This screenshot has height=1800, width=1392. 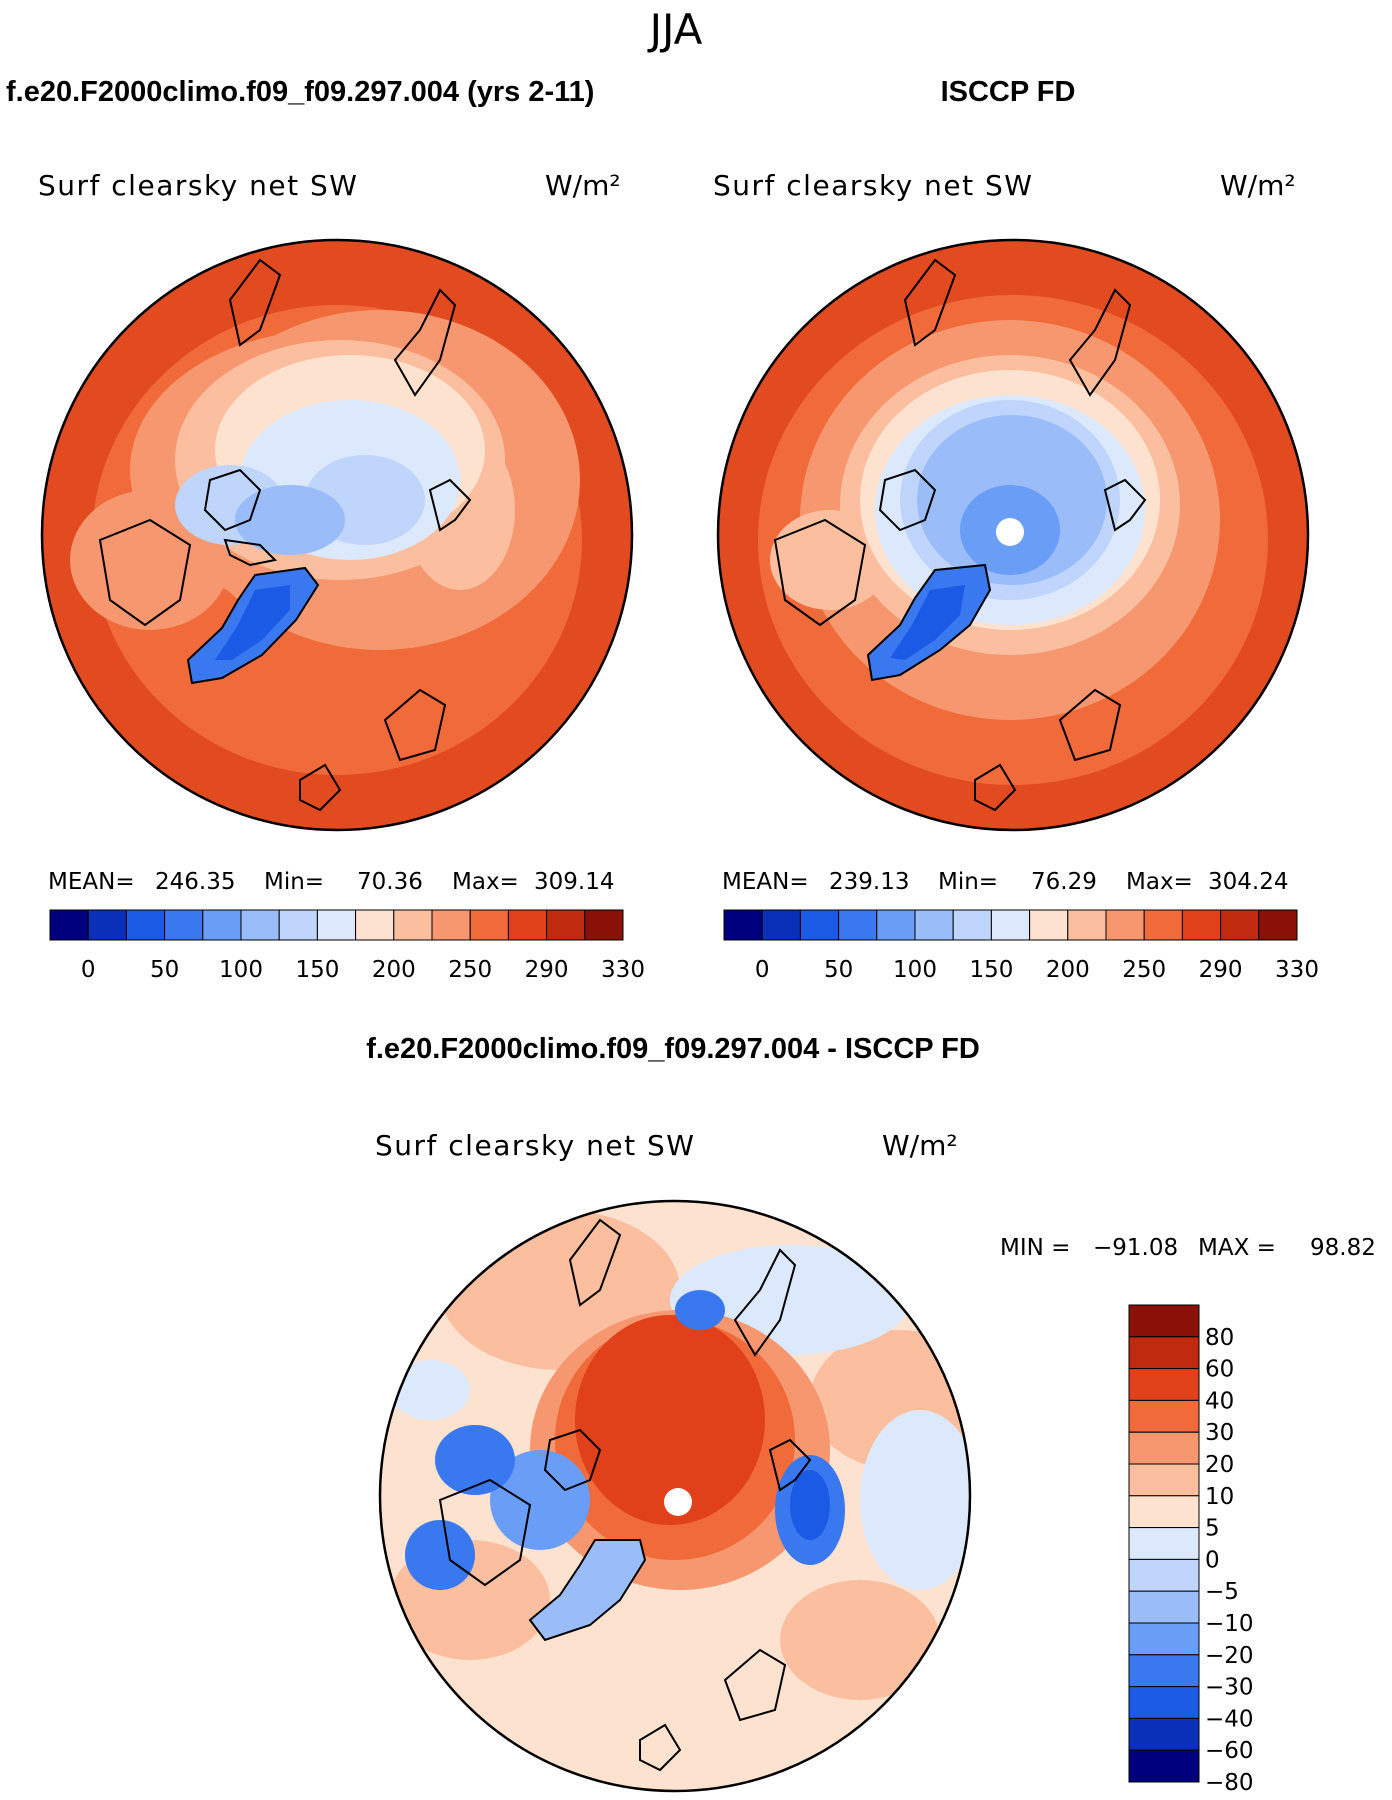 What do you see at coordinates (762, 970) in the screenshot?
I see `obs-colorbar-tick-label: 0` at bounding box center [762, 970].